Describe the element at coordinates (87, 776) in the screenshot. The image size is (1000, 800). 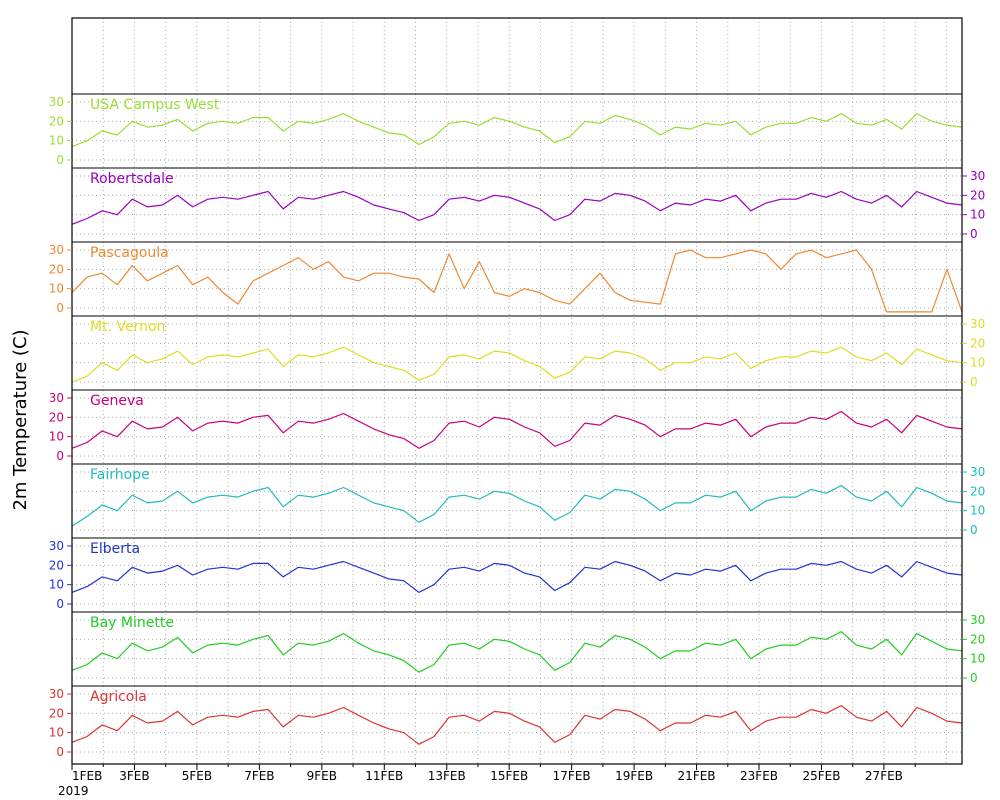
I see `x-tick-label: 1FEB` at that location.